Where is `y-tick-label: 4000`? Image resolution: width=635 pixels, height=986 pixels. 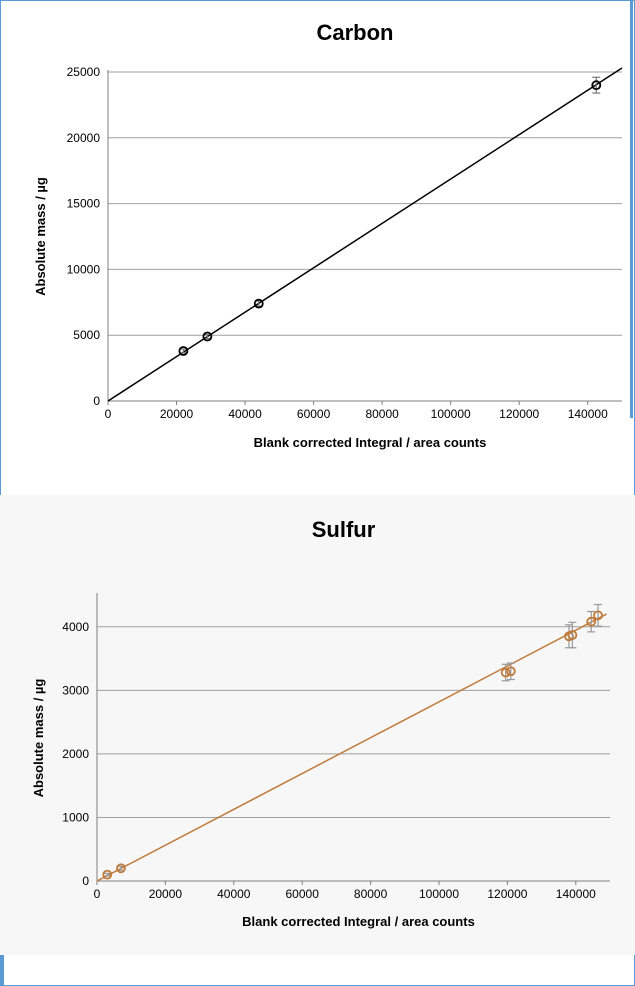
y-tick-label: 4000 is located at coordinates (75, 627).